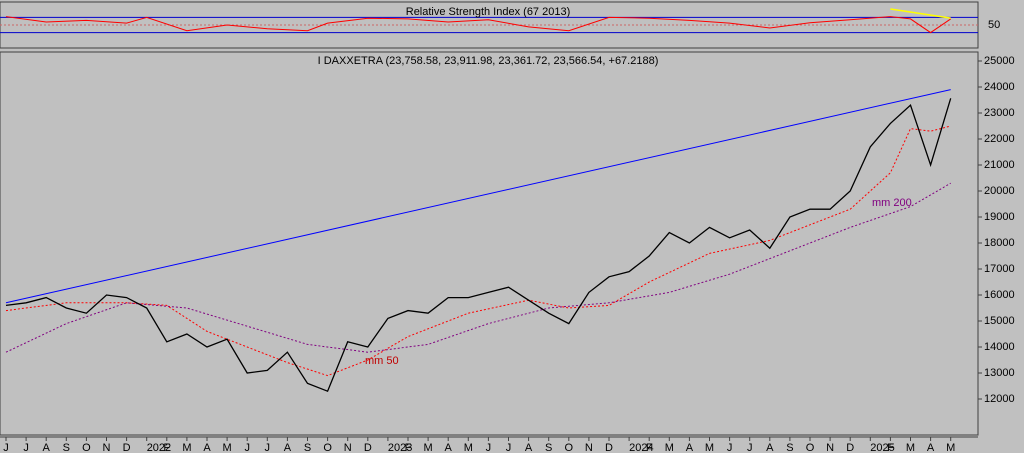 The height and width of the screenshot is (453, 1024). What do you see at coordinates (999, 139) in the screenshot?
I see `price-y-tick-label: 22000` at bounding box center [999, 139].